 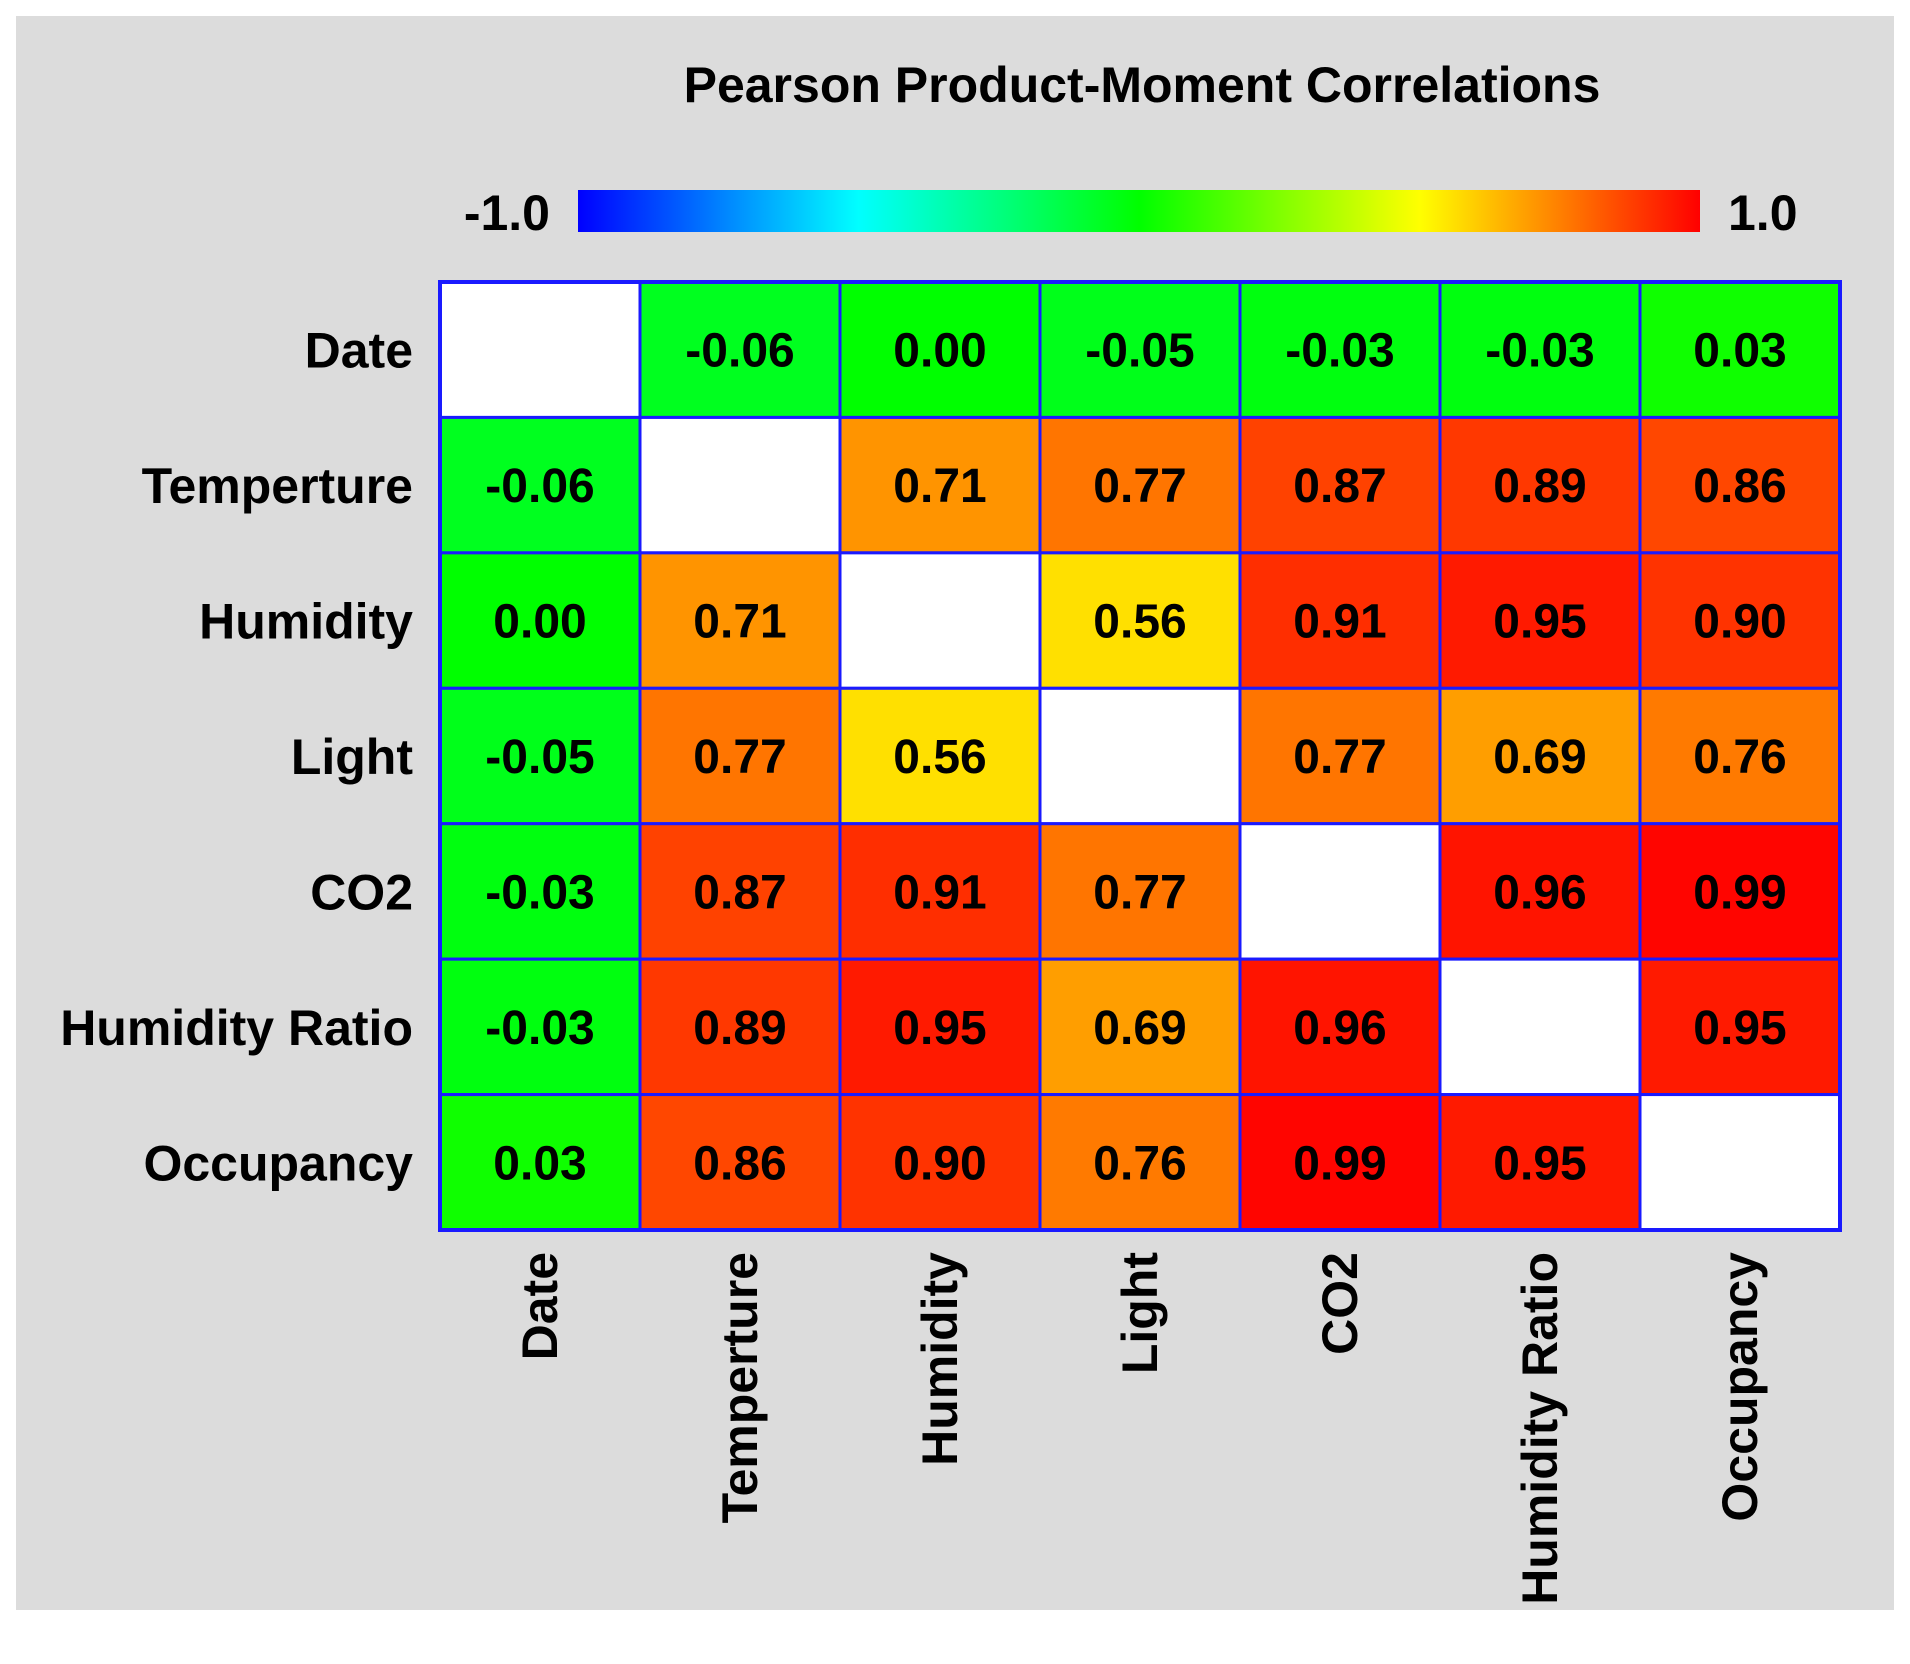 I want to click on row-label: Occupancy, so click(x=278, y=1163).